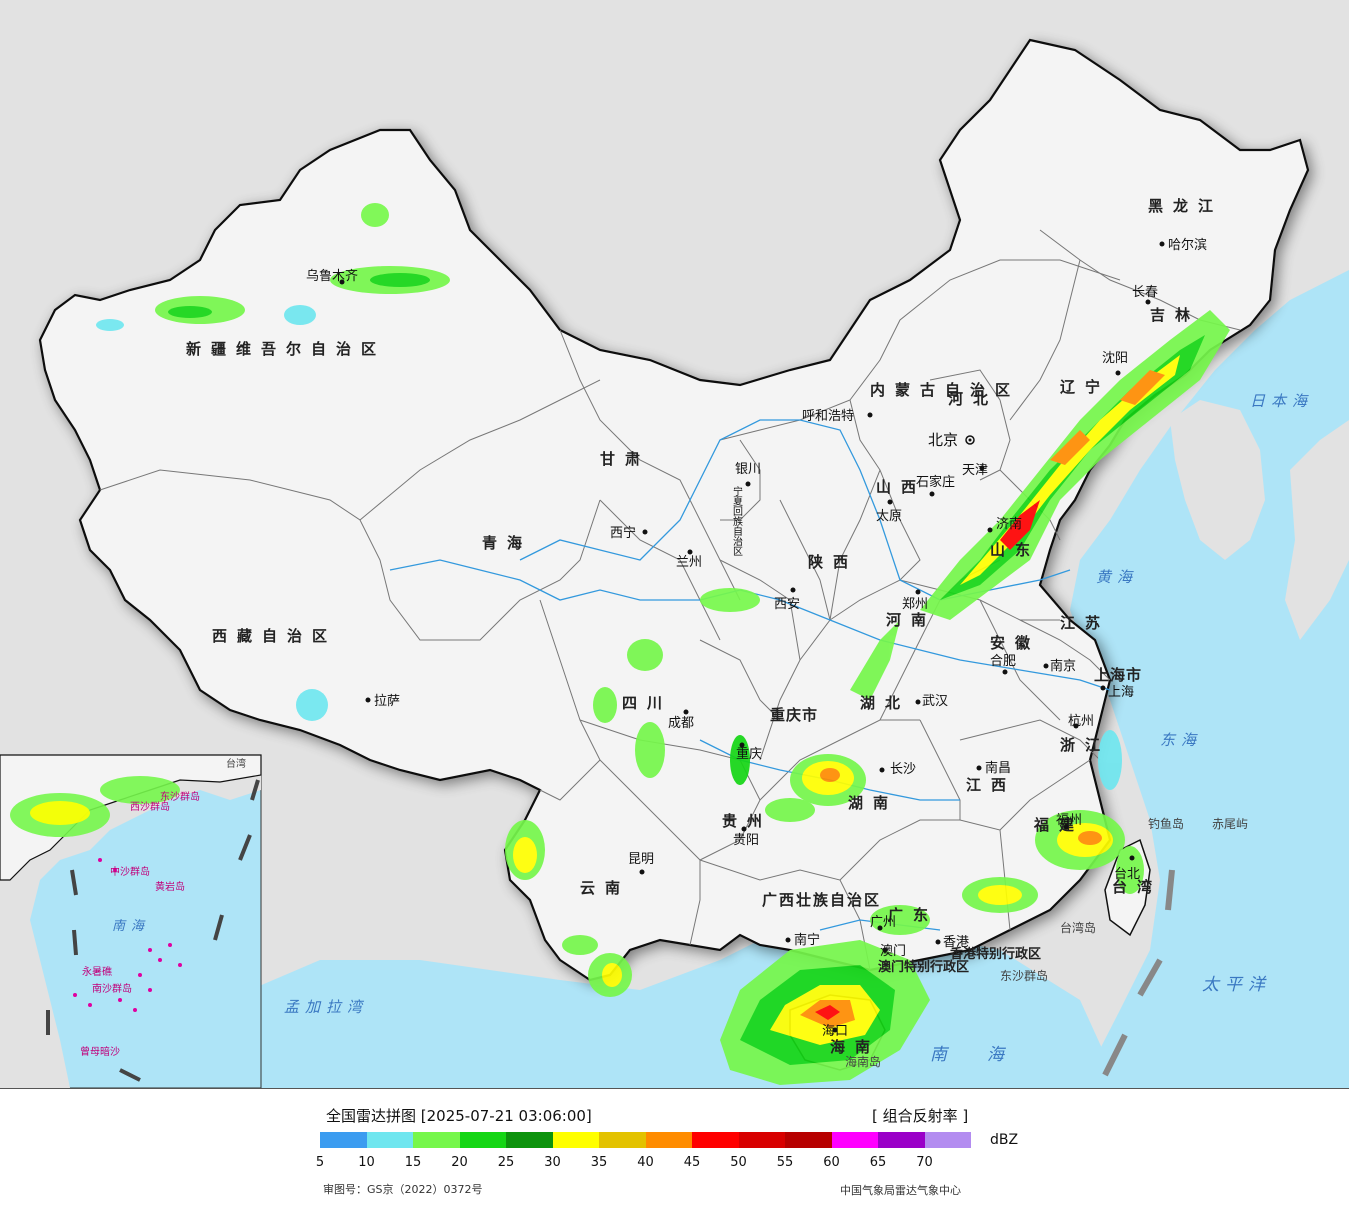 The height and width of the screenshot is (1208, 1349). I want to click on legend-unit: dBZ, so click(1004, 1140).